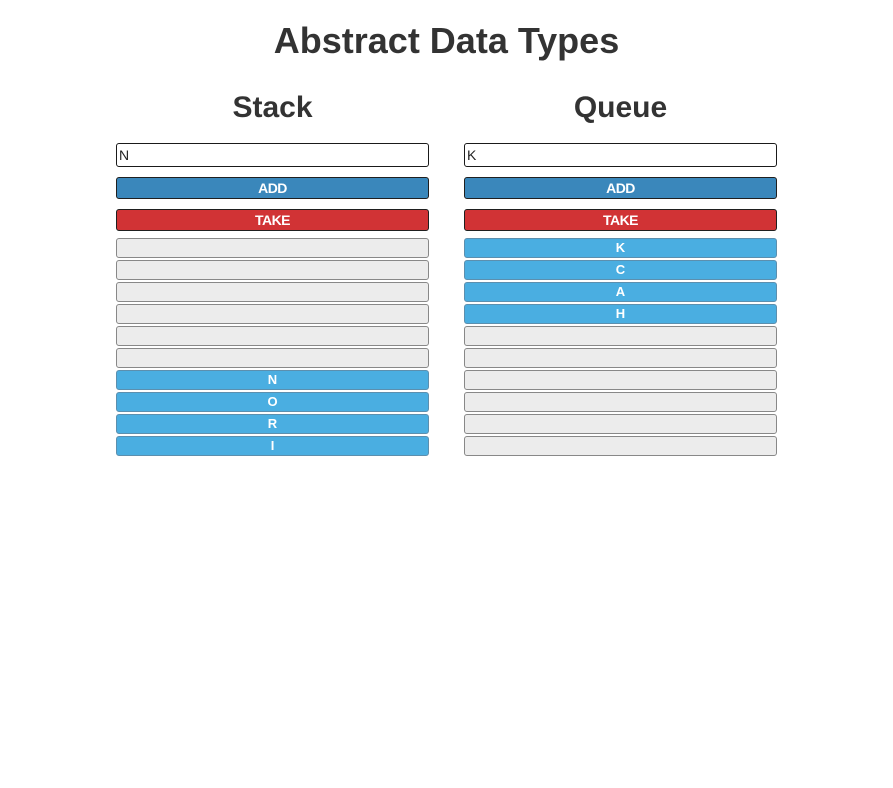 This screenshot has width=893, height=788. What do you see at coordinates (272, 107) in the screenshot?
I see `stack-title: Stack` at bounding box center [272, 107].